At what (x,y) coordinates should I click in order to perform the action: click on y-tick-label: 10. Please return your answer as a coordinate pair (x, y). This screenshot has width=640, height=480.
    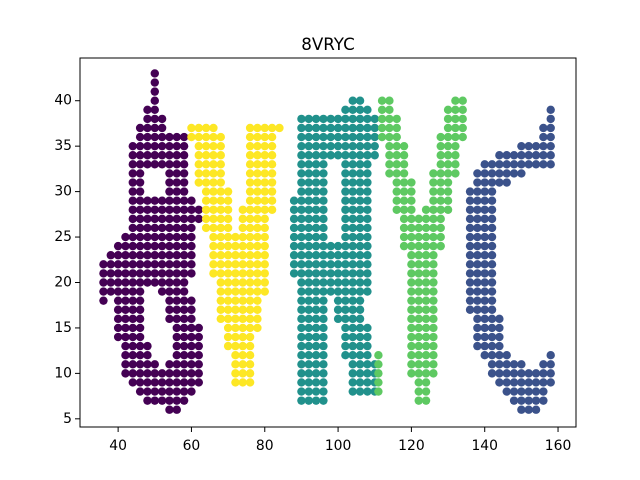
    Looking at the image, I should click on (63, 373).